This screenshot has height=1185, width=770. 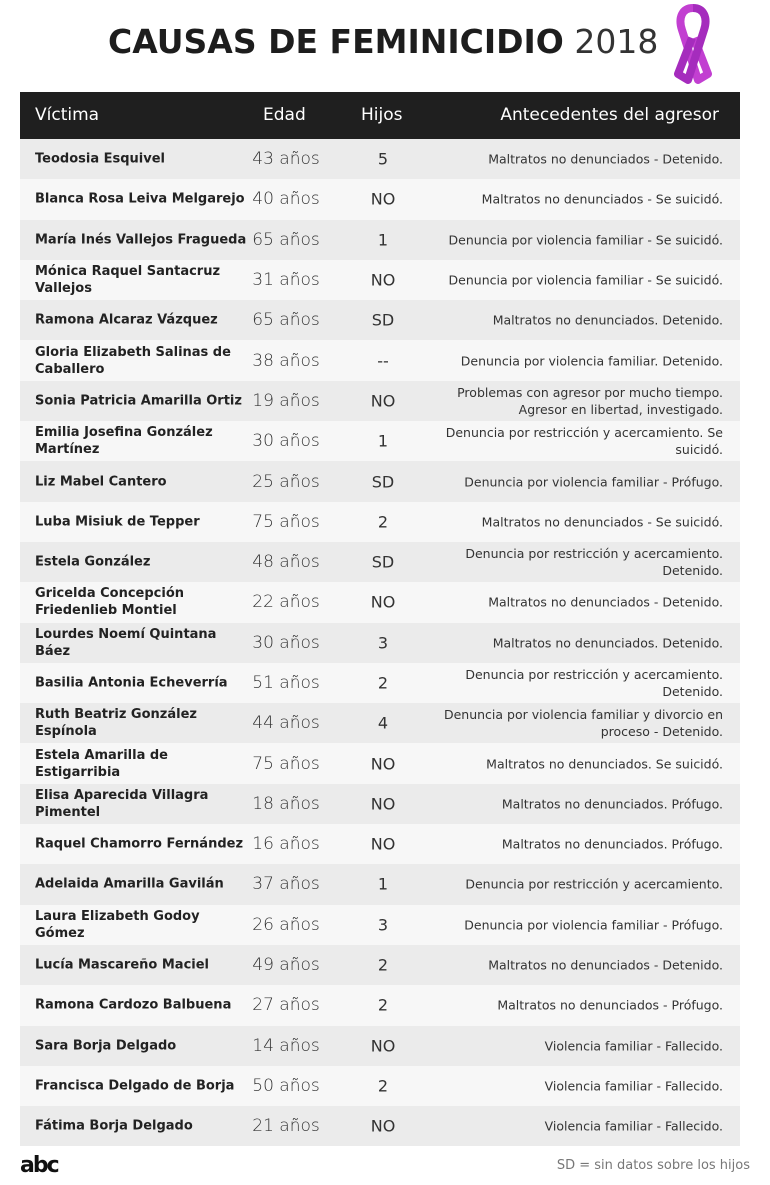 What do you see at coordinates (609, 115) in the screenshot?
I see `header-antecedentes: Antecedentes del agresor` at bounding box center [609, 115].